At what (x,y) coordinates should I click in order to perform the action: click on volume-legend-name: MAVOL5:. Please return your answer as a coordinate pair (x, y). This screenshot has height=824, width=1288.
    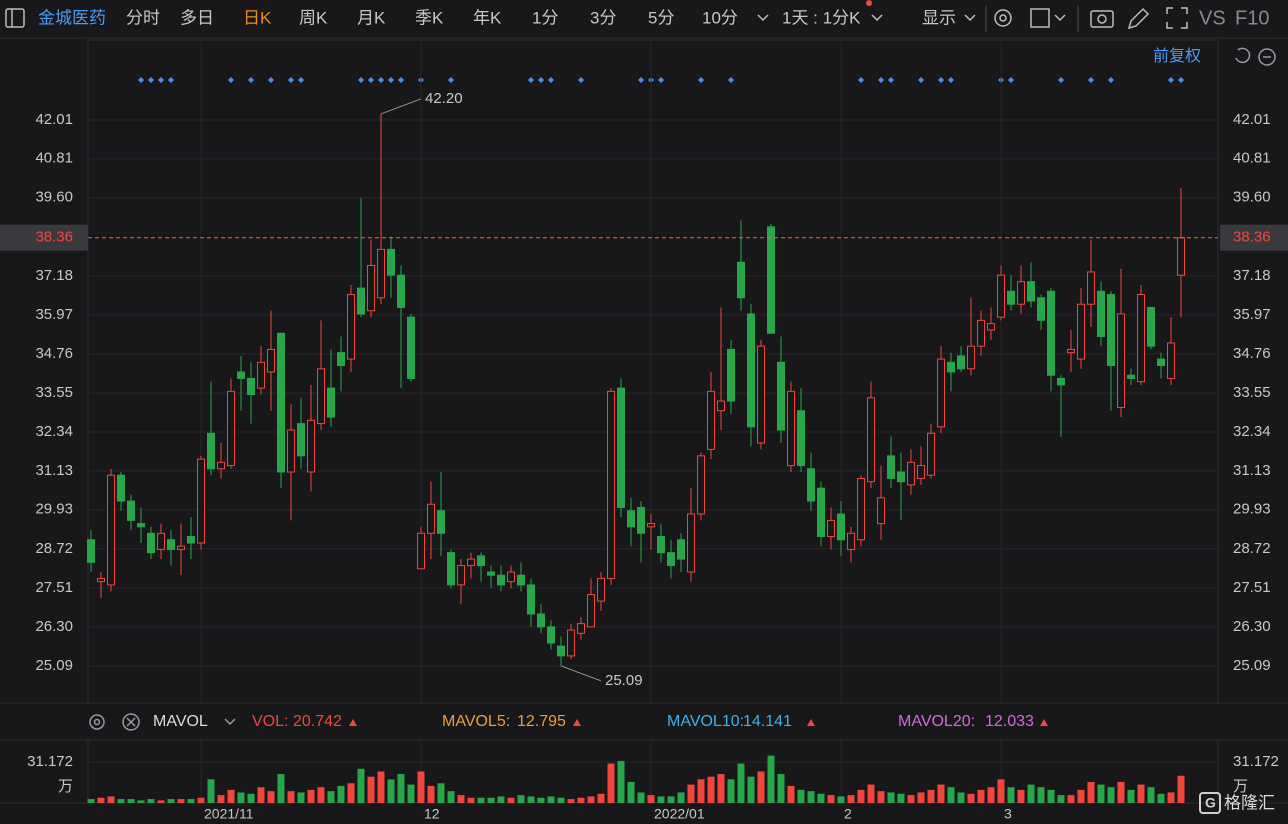
    Looking at the image, I should click on (476, 721).